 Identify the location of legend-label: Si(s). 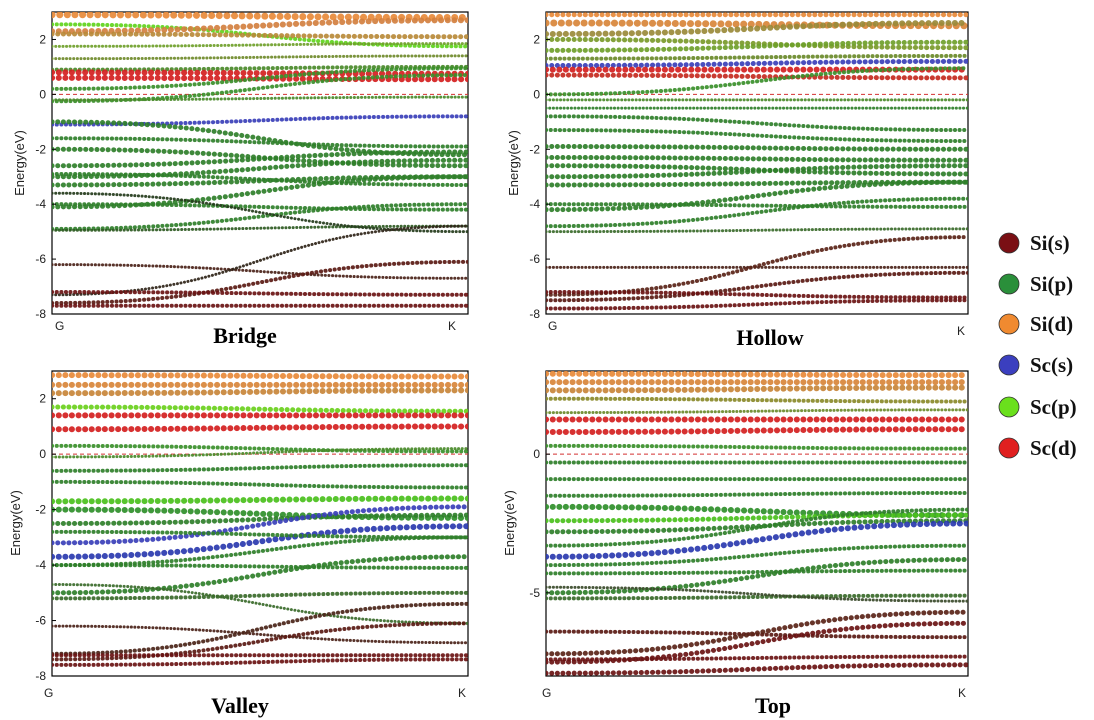
(1050, 243).